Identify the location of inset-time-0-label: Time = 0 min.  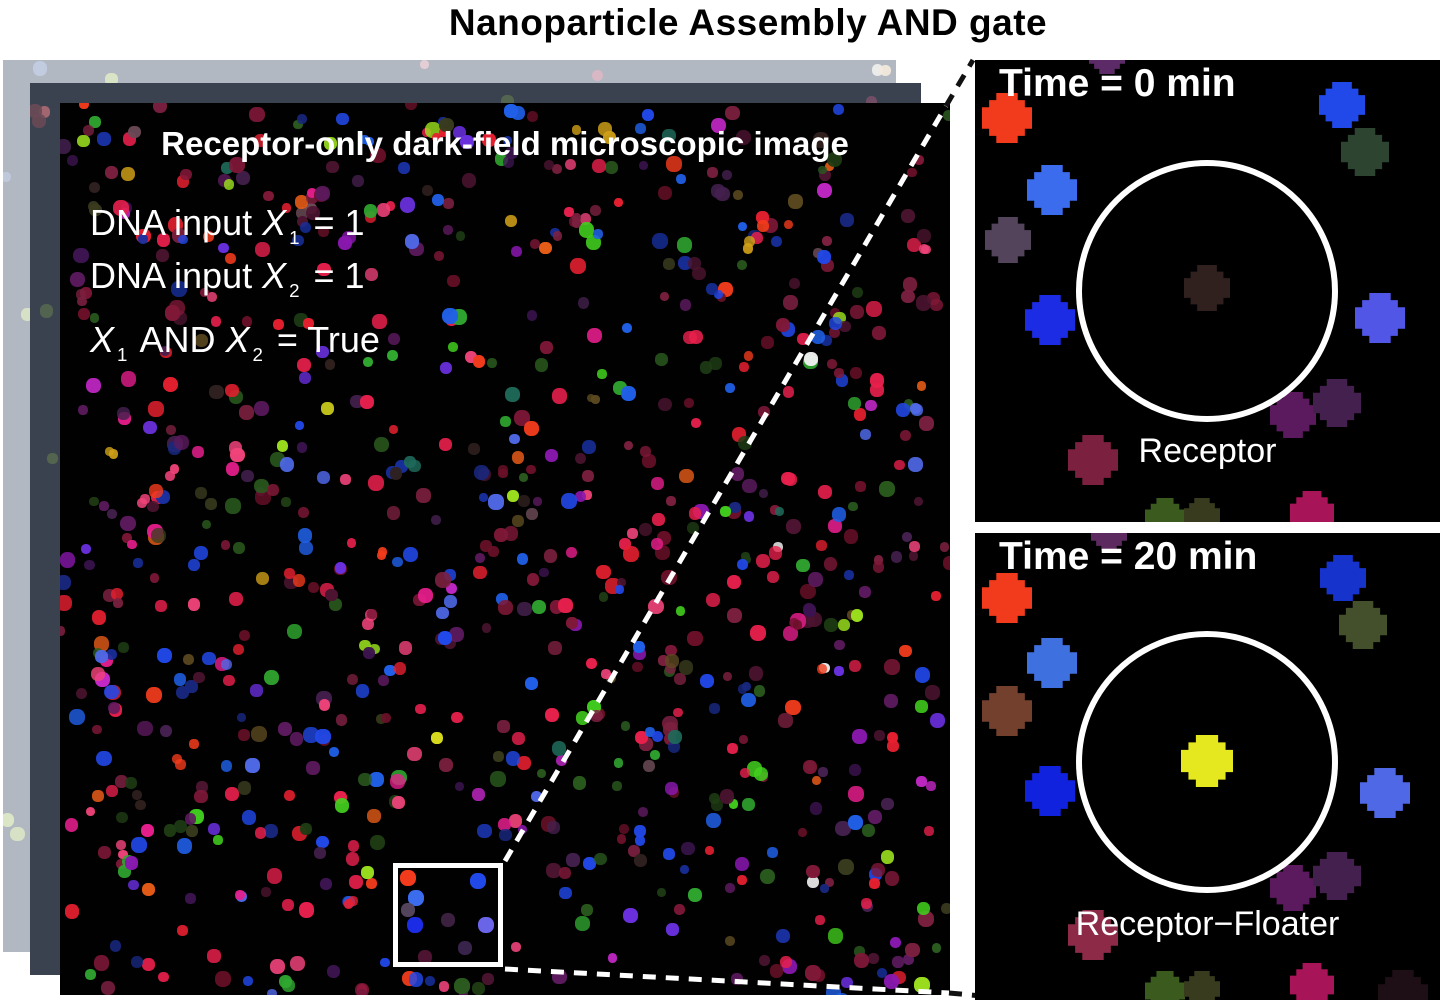
(1117, 83).